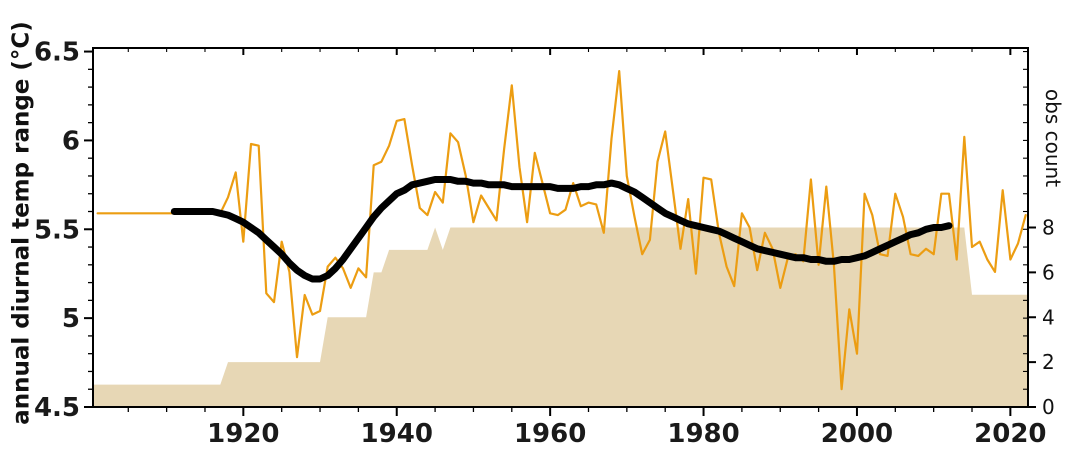 Image resolution: width=1071 pixels, height=457 pixels. I want to click on y2-tick-label: 4, so click(1048, 317).